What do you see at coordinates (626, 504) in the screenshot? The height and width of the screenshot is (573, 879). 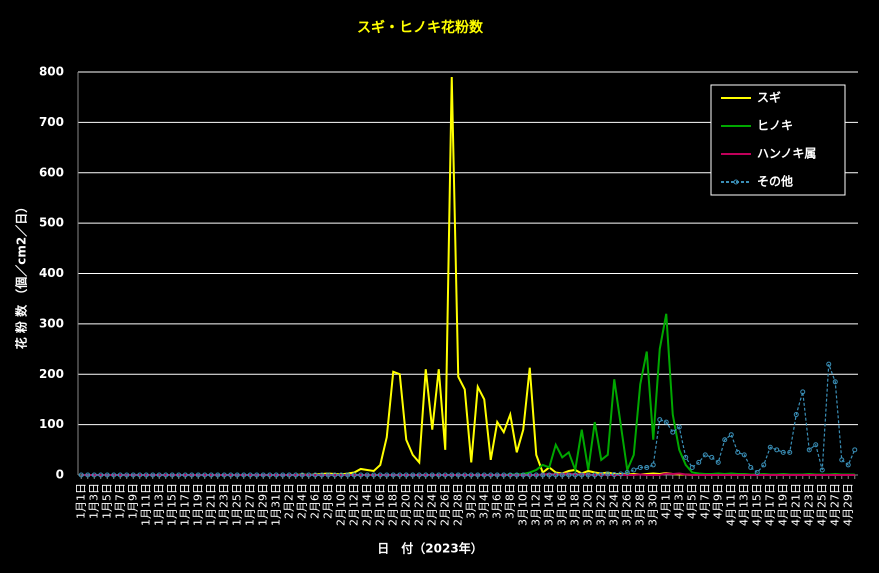 I see `x-tick-label: 3月26日` at bounding box center [626, 504].